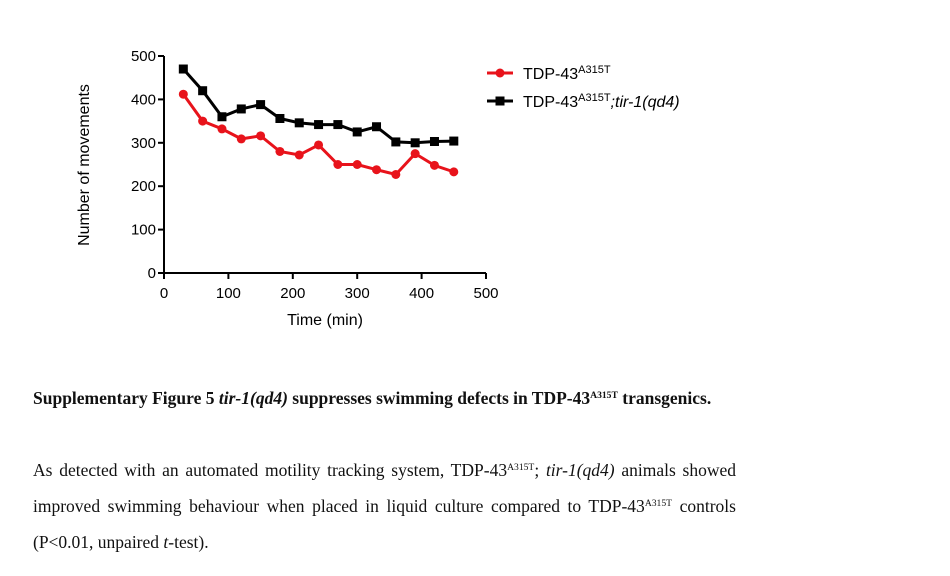 The image size is (950, 576). I want to click on y-tick-label: 400, so click(143, 99).